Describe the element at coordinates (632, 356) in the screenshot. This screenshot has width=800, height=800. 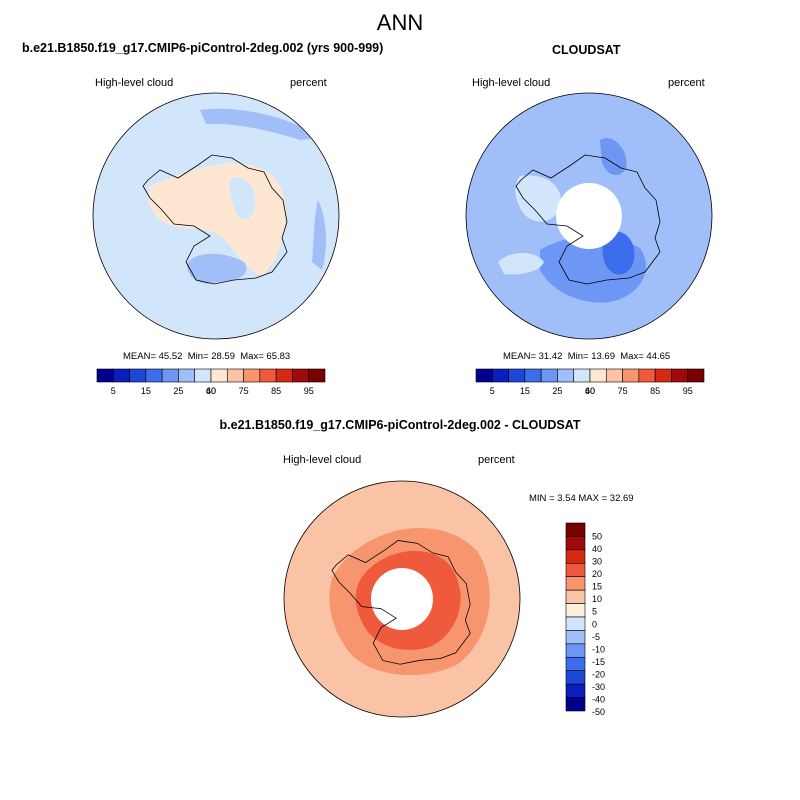
I see `obs-max-label: Max=` at that location.